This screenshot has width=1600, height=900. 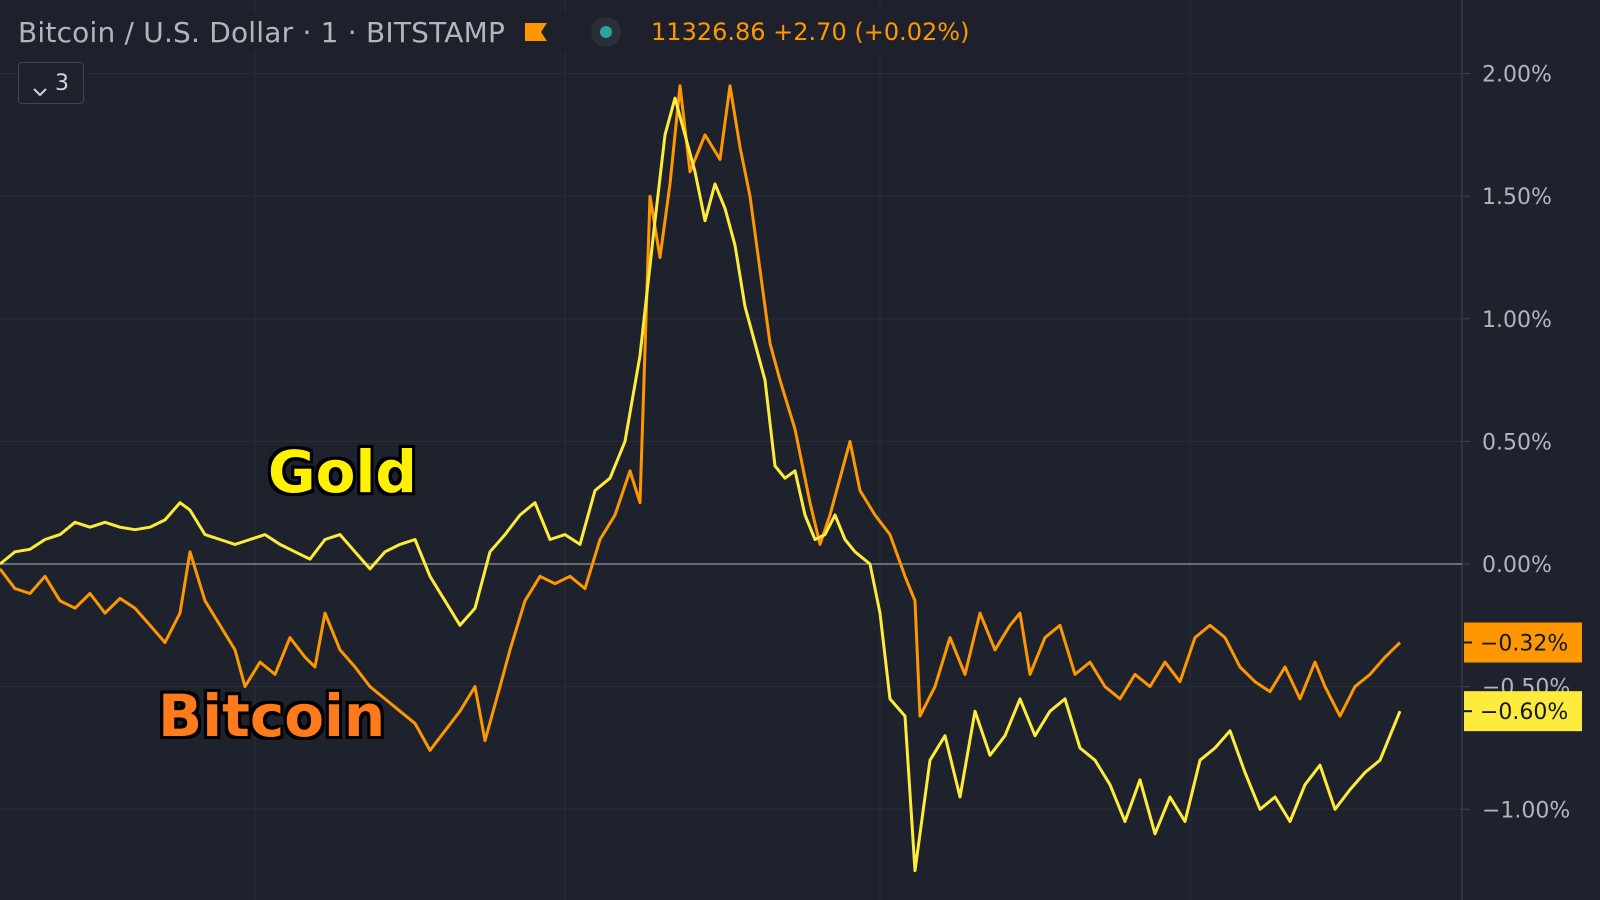 I want to click on last-value-badge-gold: −0.60%, so click(x=1523, y=711).